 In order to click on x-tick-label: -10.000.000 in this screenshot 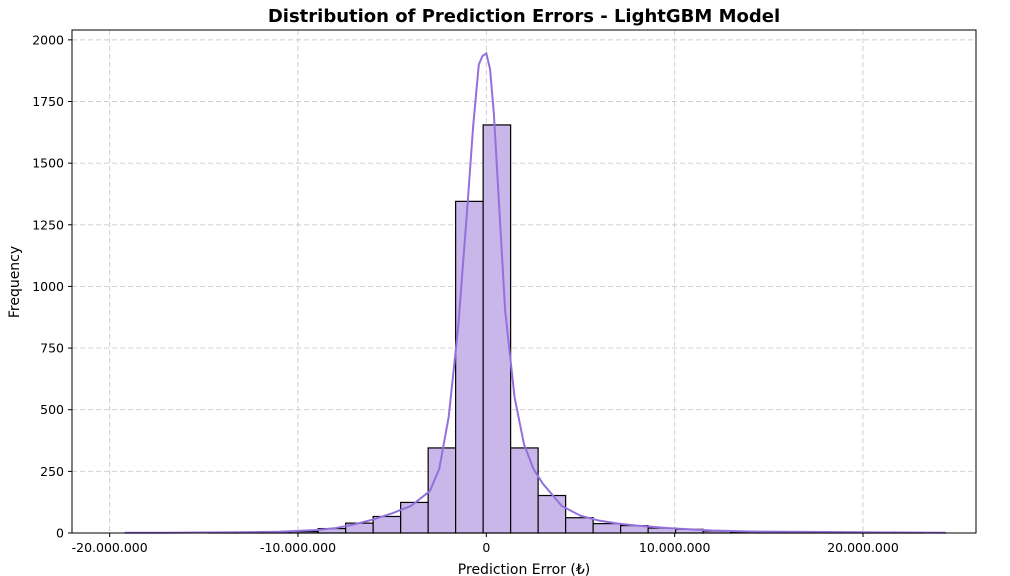, I will do `click(298, 547)`.